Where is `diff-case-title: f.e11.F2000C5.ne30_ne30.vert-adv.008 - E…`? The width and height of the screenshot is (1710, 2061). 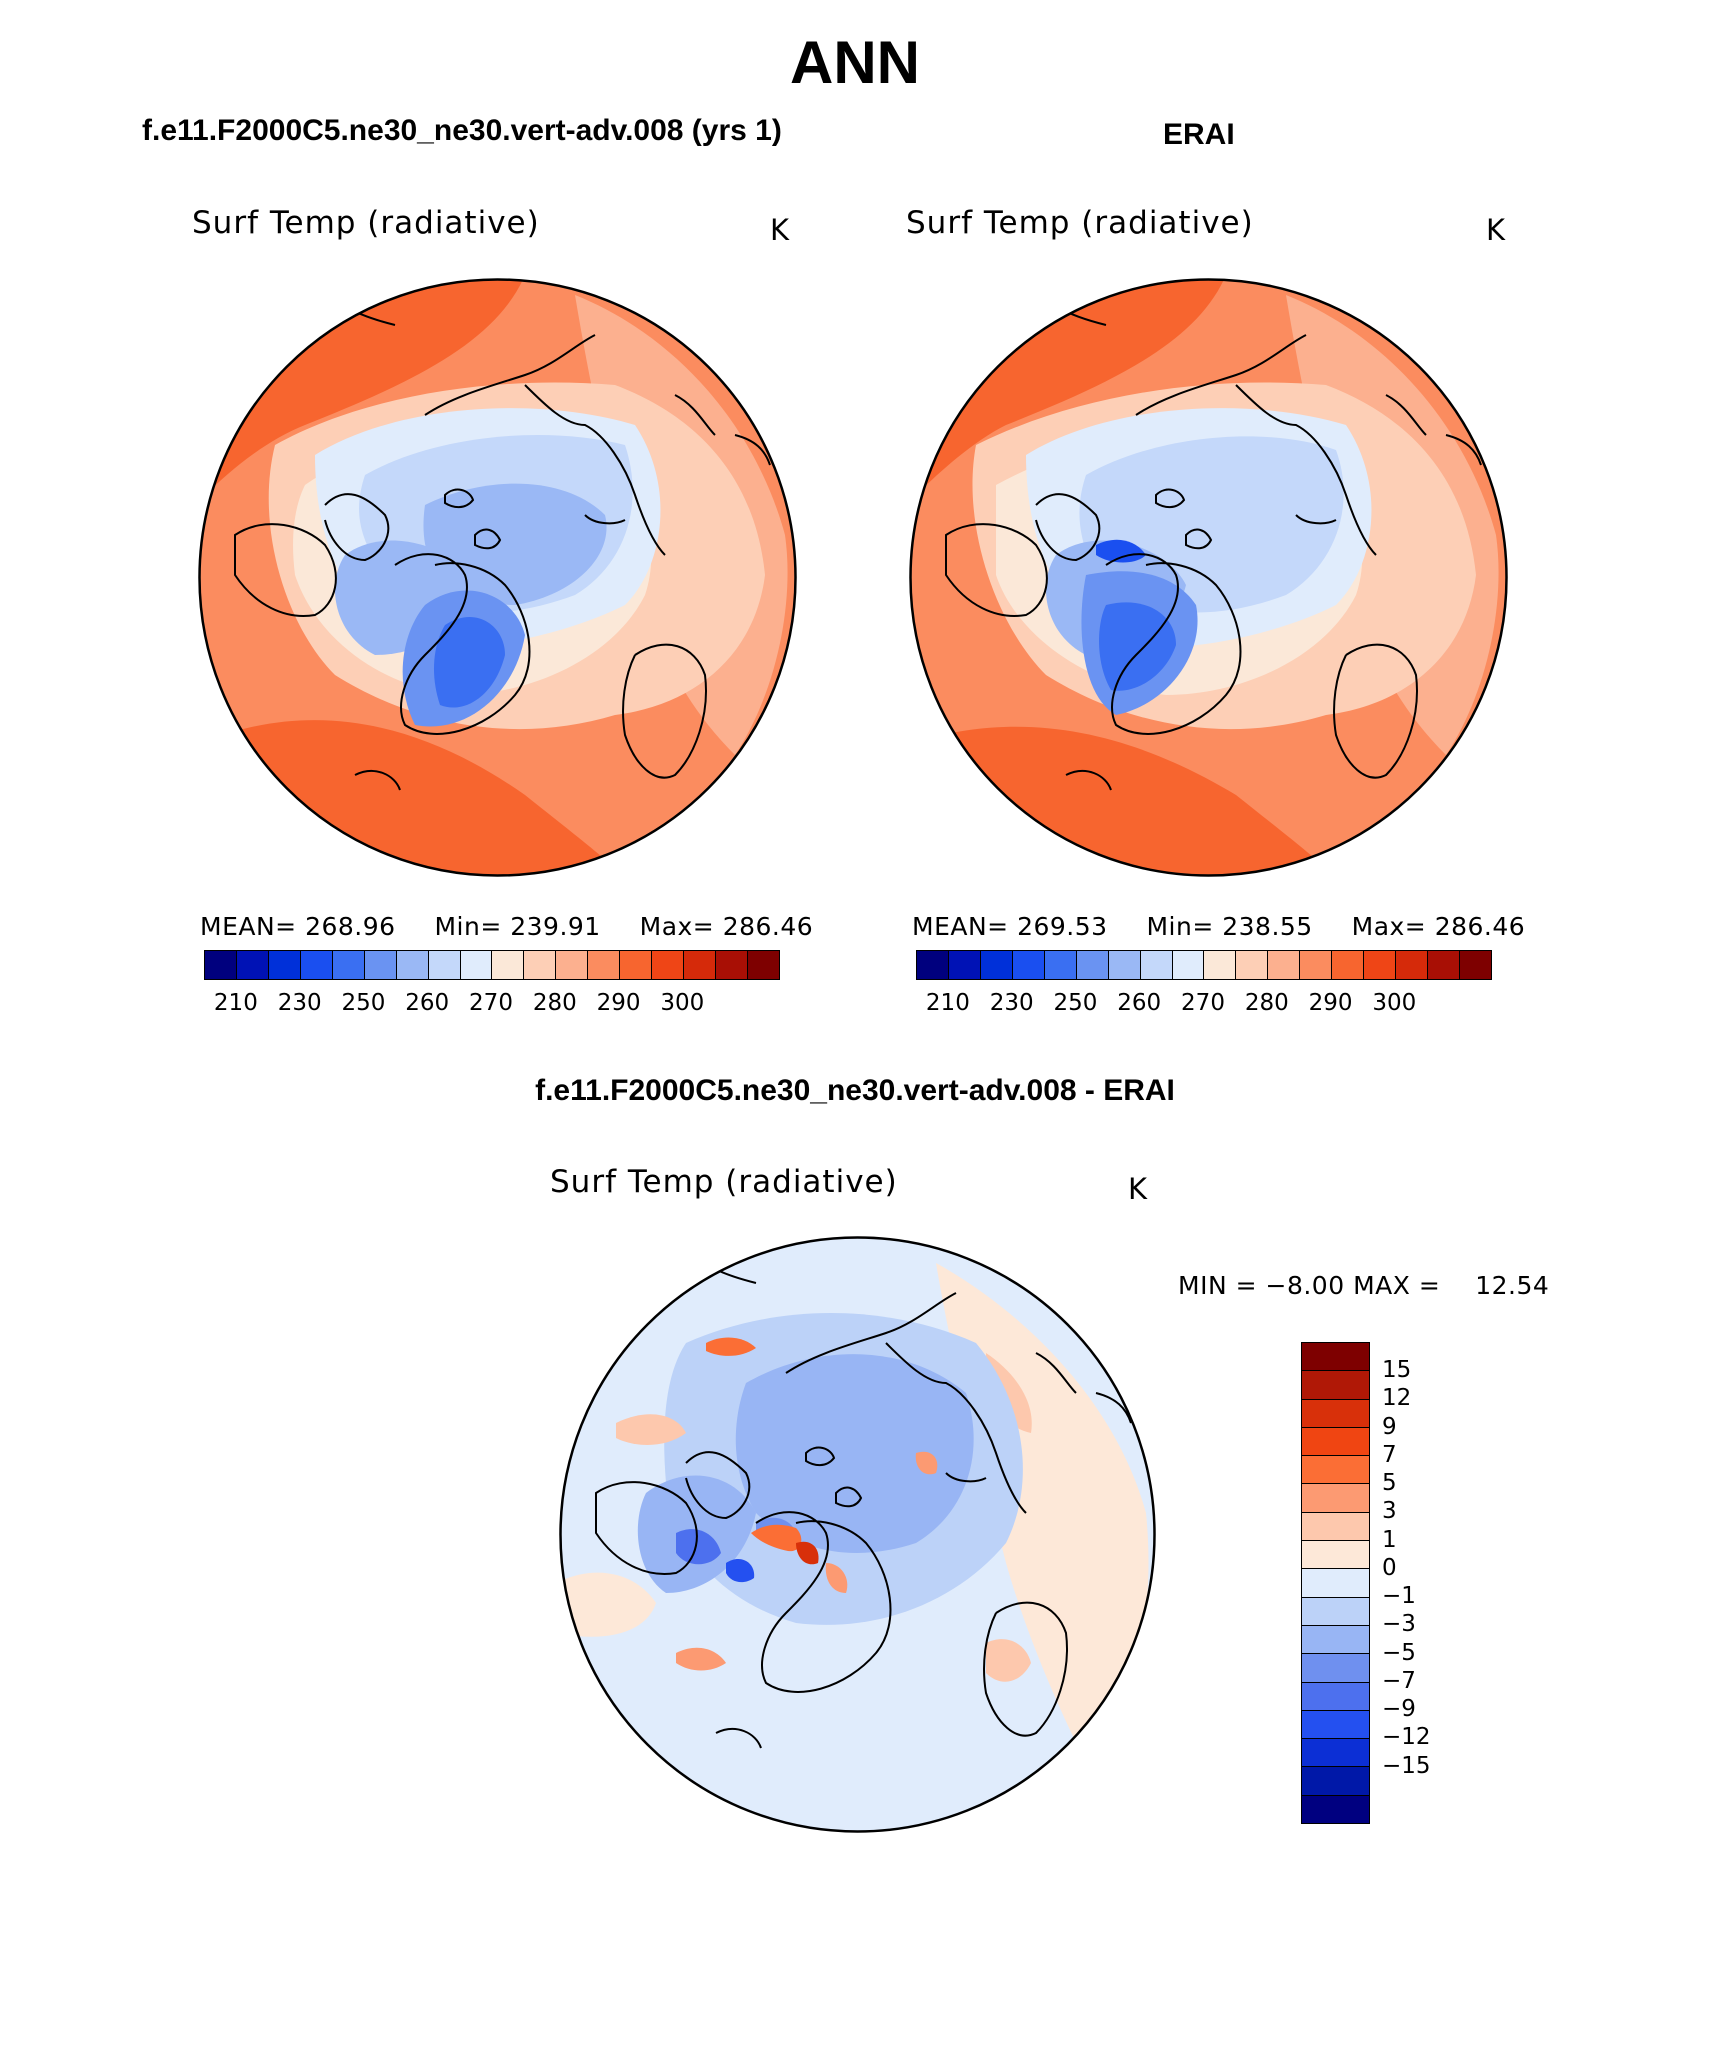 diff-case-title: f.e11.F2000C5.ne30_ne30.vert-adv.008 - E… is located at coordinates (855, 1090).